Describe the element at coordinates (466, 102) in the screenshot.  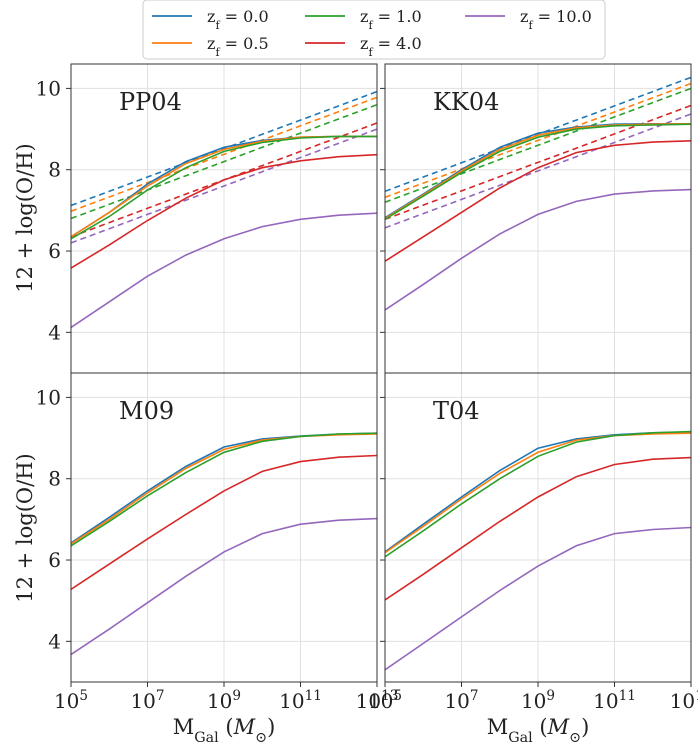
I see `panel-title: KK04` at that location.